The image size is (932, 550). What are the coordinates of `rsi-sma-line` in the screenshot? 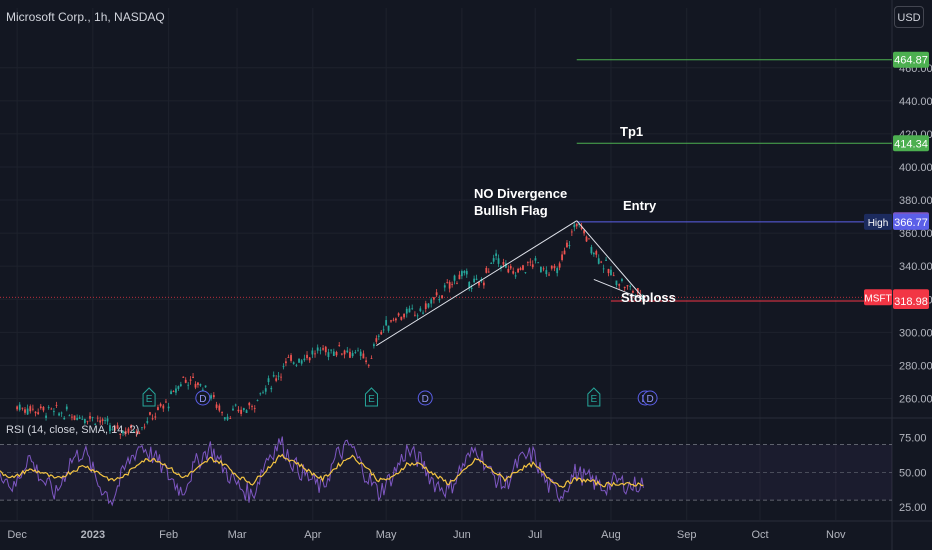 It's located at (322, 470).